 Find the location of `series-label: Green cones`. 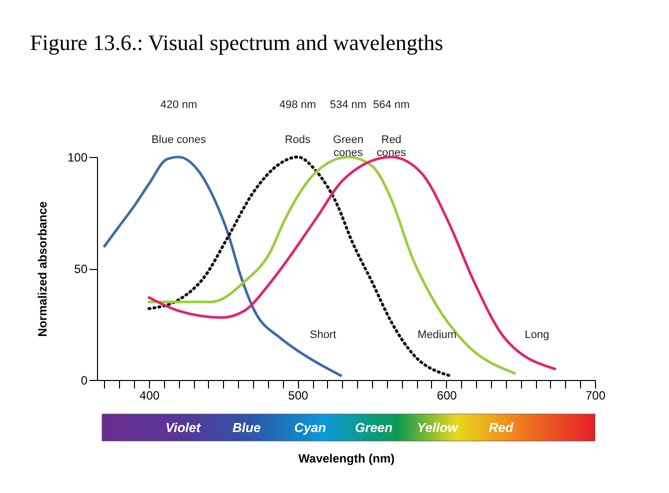

series-label: Green cones is located at coordinates (348, 146).